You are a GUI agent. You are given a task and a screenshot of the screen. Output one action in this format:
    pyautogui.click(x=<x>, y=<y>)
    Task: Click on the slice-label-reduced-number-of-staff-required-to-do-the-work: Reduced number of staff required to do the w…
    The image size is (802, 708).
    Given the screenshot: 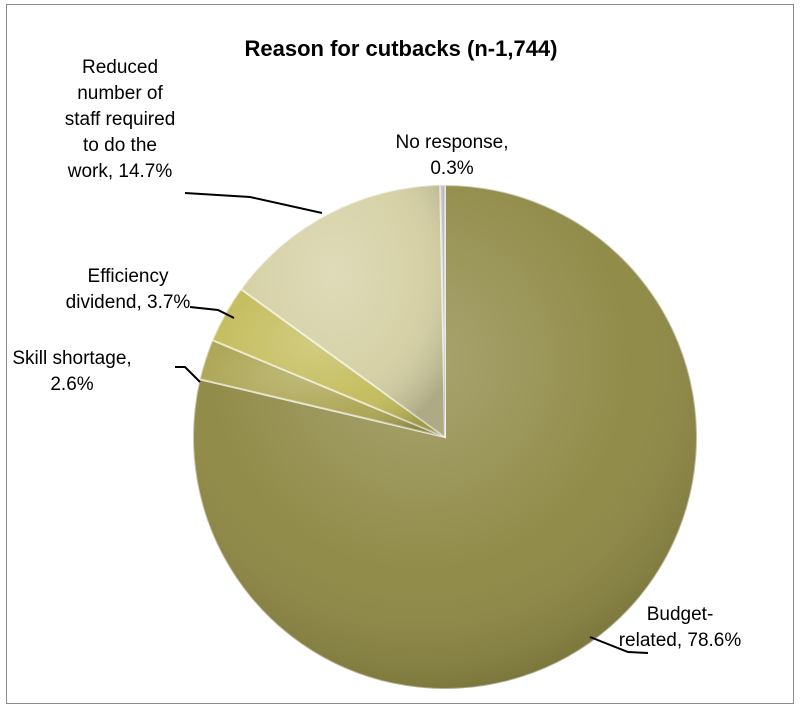 What is the action you would take?
    pyautogui.click(x=120, y=119)
    